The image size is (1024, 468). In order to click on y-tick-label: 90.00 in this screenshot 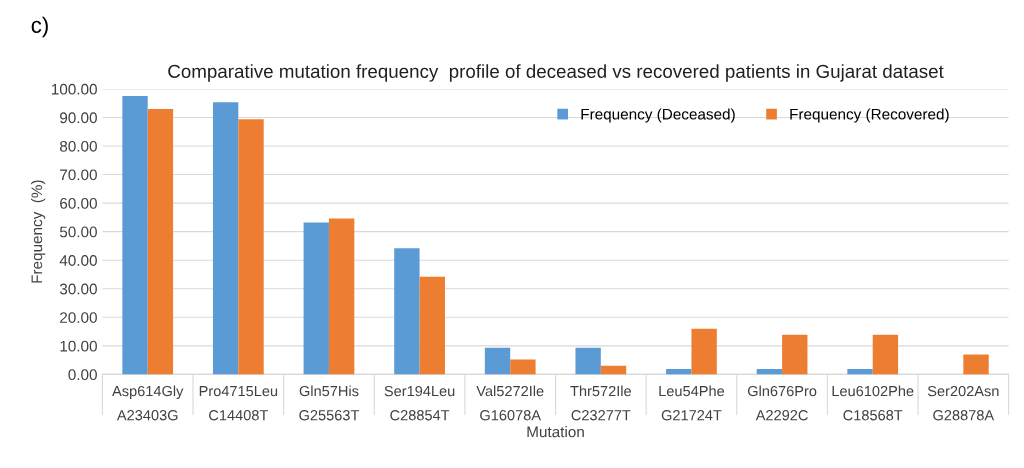, I will do `click(78, 118)`.